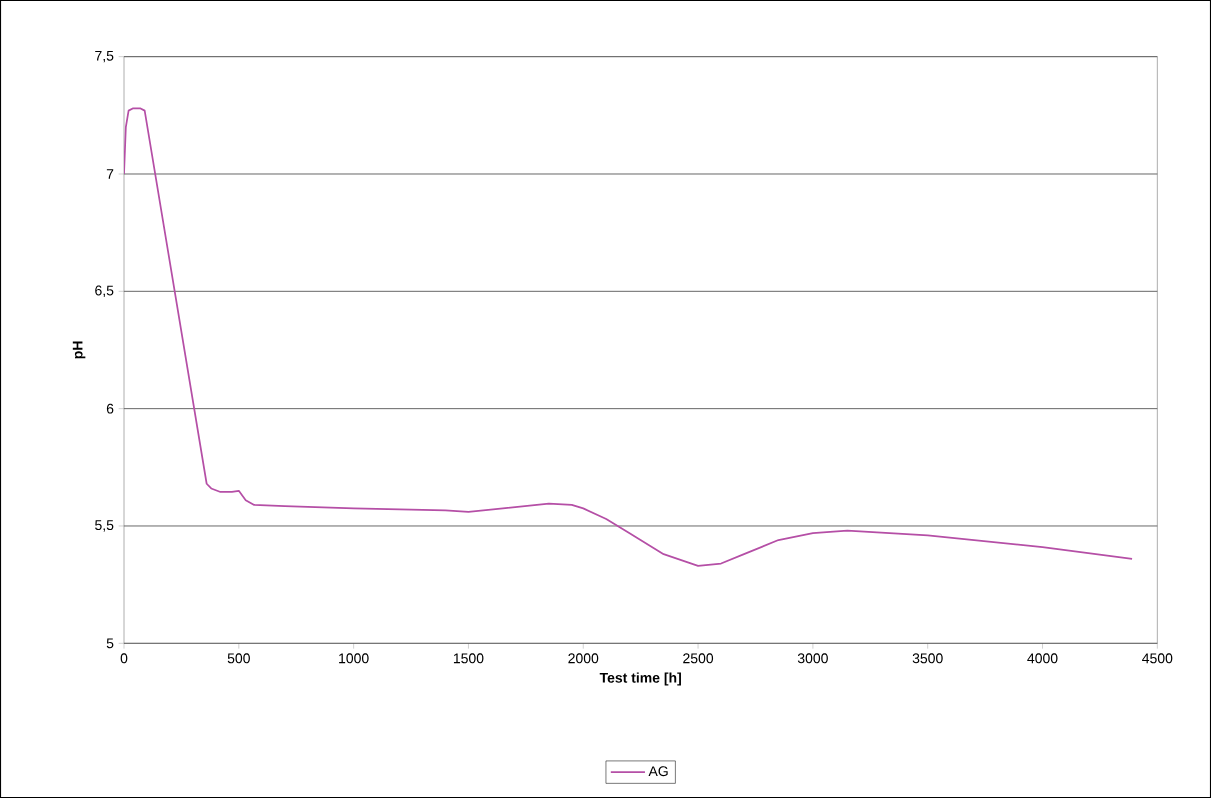 The width and height of the screenshot is (1211, 798). Describe the element at coordinates (124, 658) in the screenshot. I see `x-tick-label: 0` at that location.